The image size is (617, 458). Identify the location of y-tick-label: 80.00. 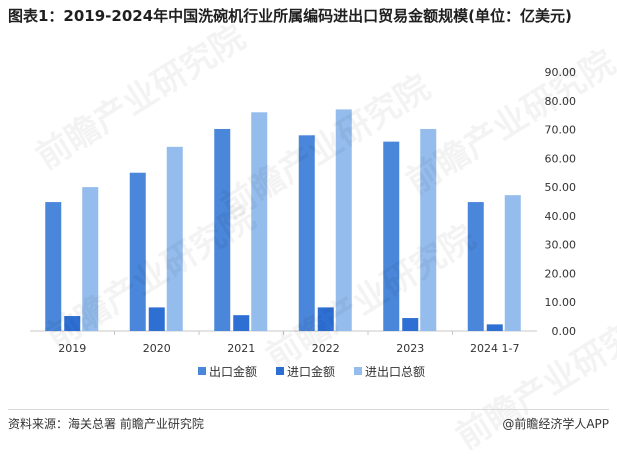
(561, 101).